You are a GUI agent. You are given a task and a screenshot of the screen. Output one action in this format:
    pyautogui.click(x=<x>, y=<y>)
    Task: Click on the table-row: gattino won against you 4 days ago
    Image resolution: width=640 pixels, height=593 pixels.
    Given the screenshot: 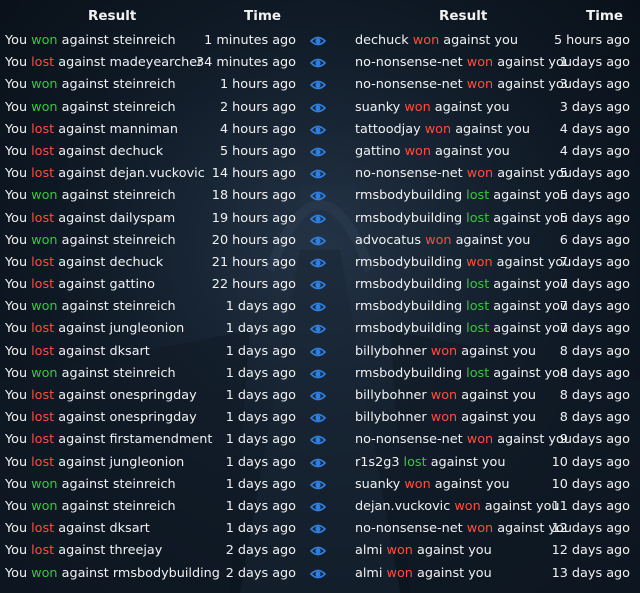 What is the action you would take?
    pyautogui.click(x=492, y=152)
    